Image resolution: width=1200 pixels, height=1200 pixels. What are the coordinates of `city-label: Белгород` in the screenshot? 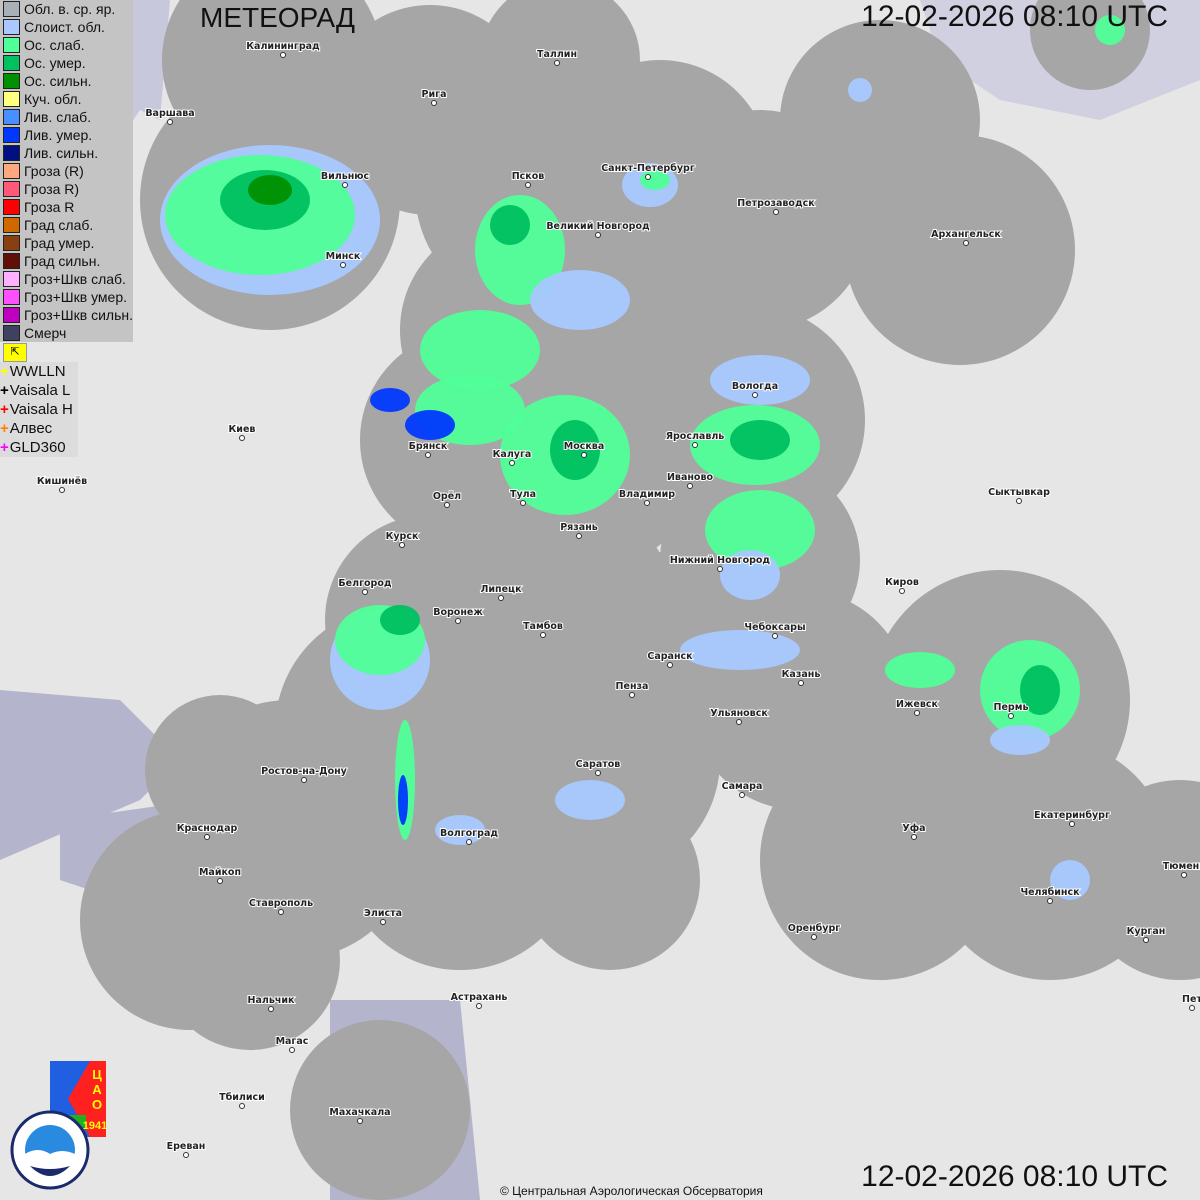 It's located at (364, 583).